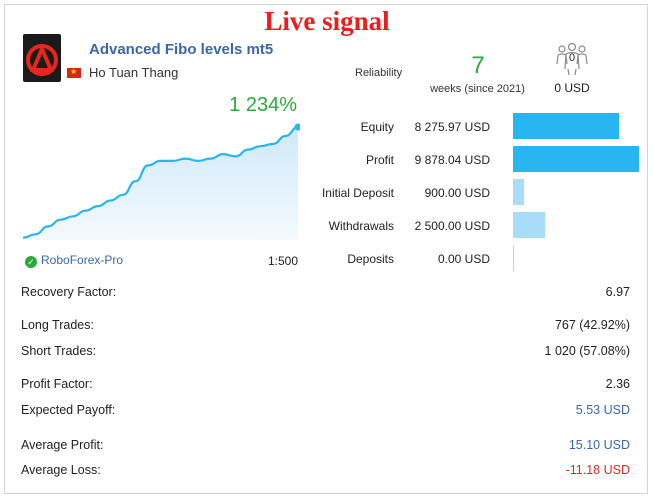 This screenshot has width=654, height=499. Describe the element at coordinates (62, 445) in the screenshot. I see `stat-label-average-profit: Average Profit:` at that location.